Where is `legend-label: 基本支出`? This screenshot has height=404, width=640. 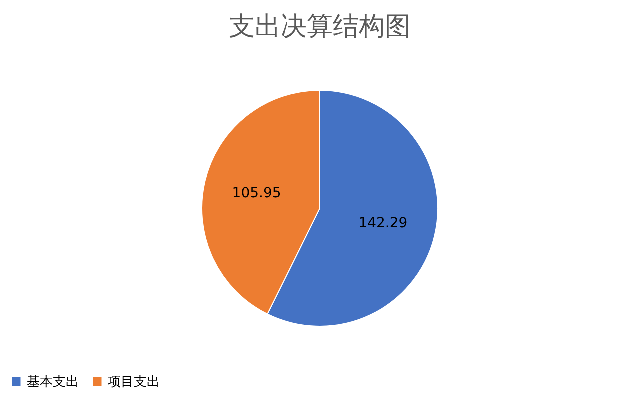
legend-label: 基本支出 is located at coordinates (53, 382).